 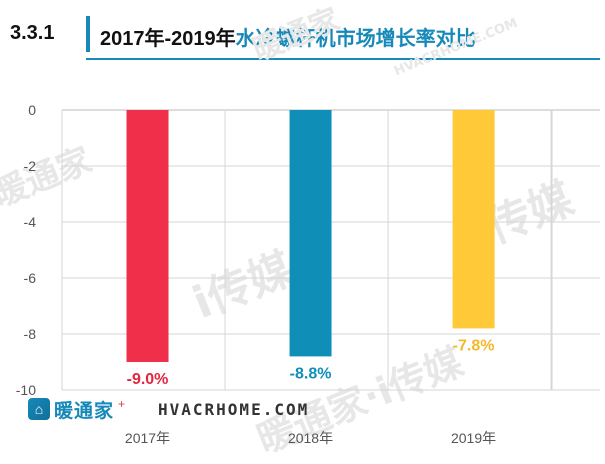 I want to click on data-label-2: -7.8%, so click(x=474, y=345).